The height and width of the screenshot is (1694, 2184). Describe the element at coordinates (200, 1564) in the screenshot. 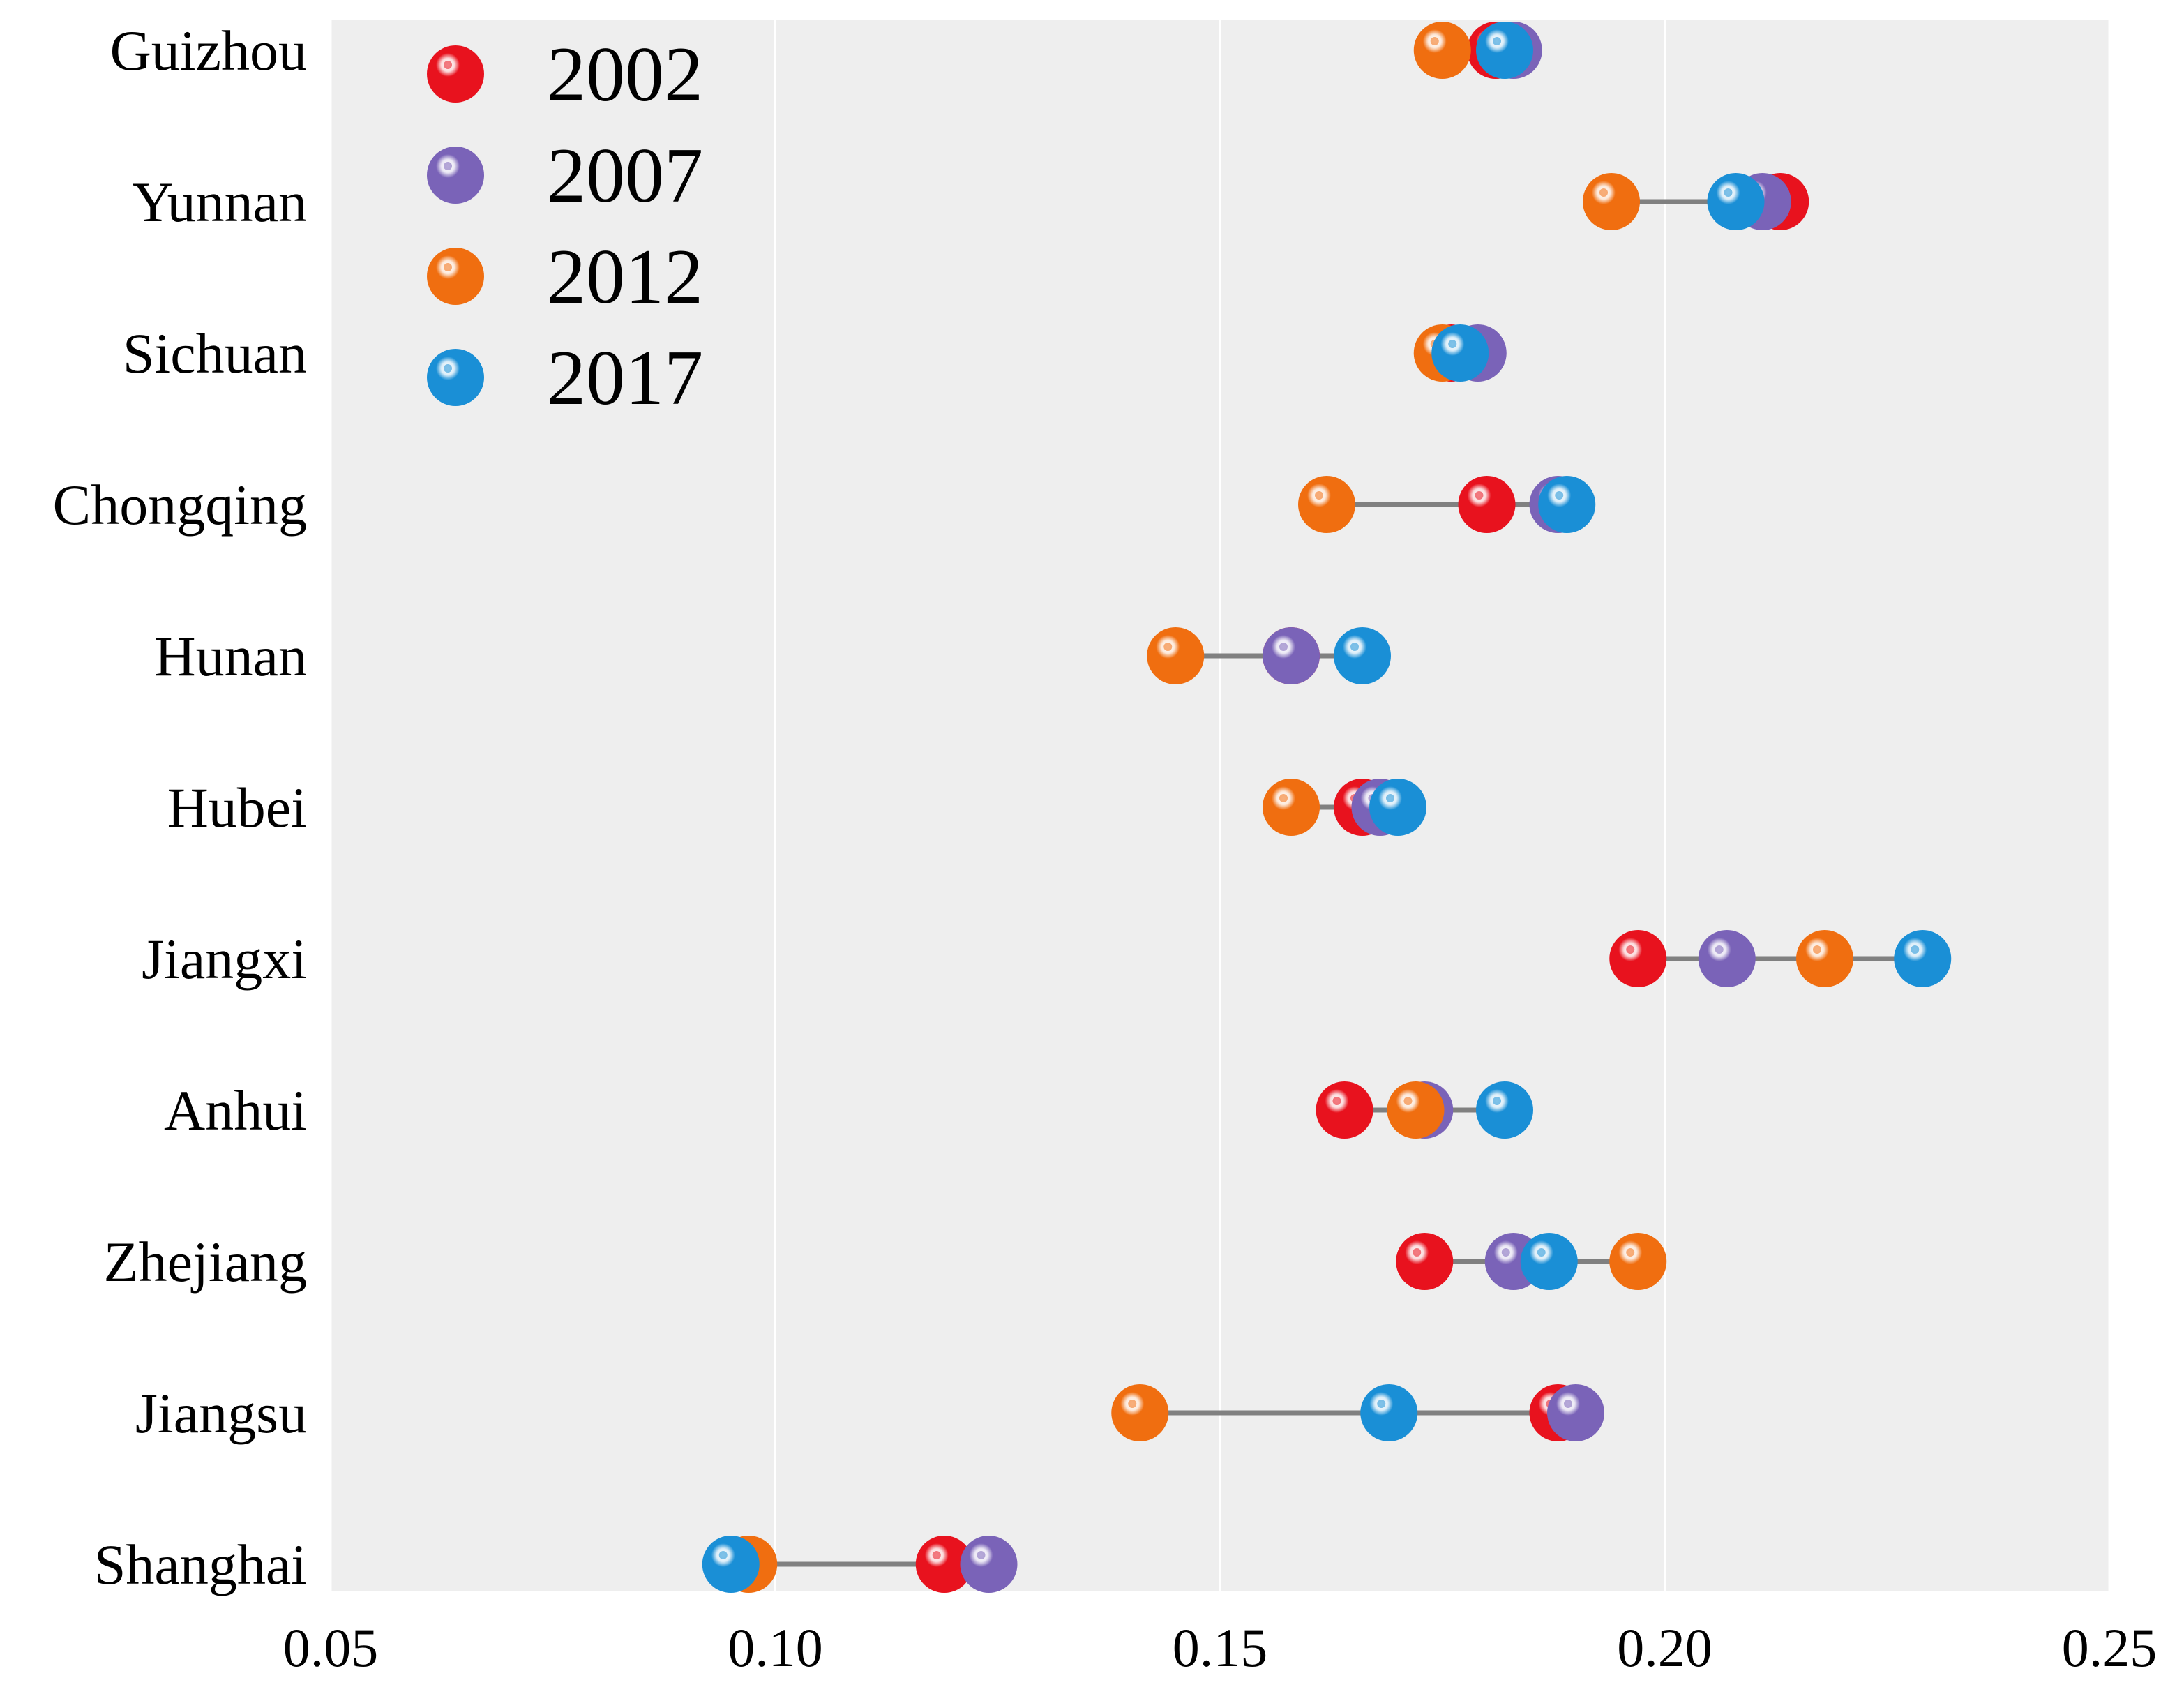

I see `category-label: Shanghai` at that location.